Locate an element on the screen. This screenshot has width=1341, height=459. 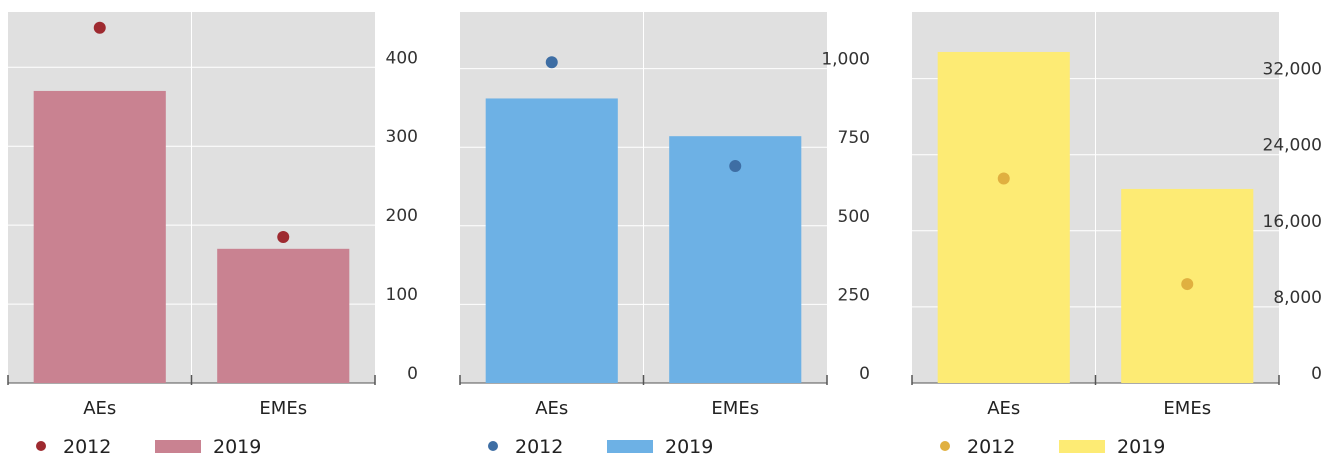
y-tick-label: 100 is located at coordinates (402, 295).